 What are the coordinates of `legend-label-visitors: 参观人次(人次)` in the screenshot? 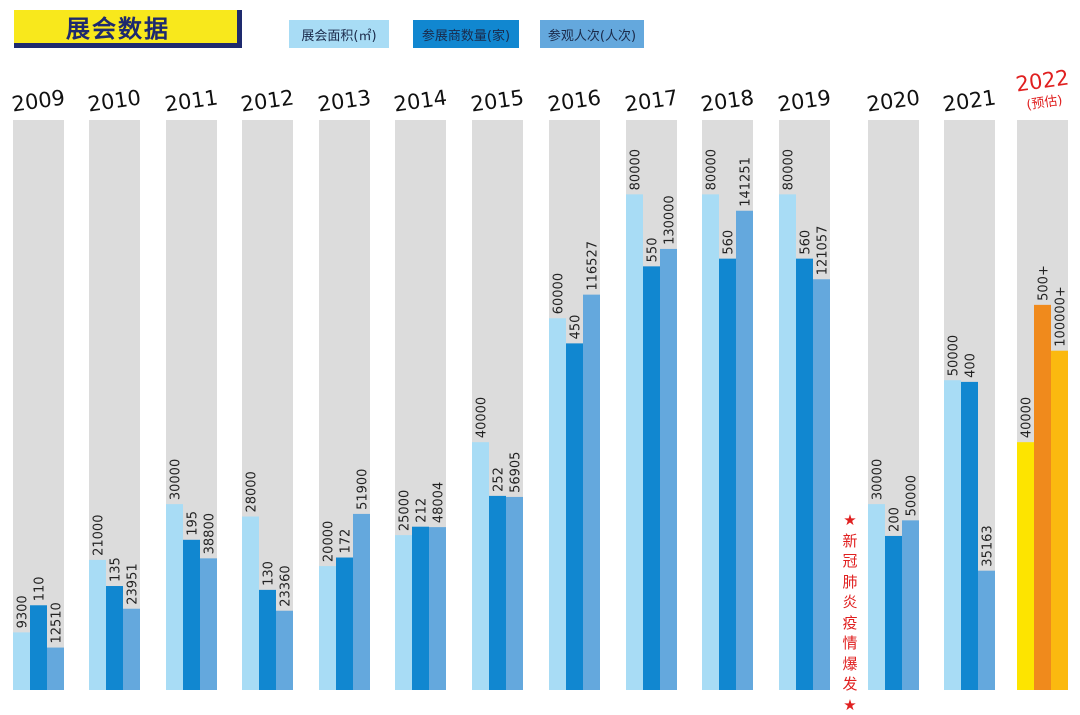 It's located at (592, 36).